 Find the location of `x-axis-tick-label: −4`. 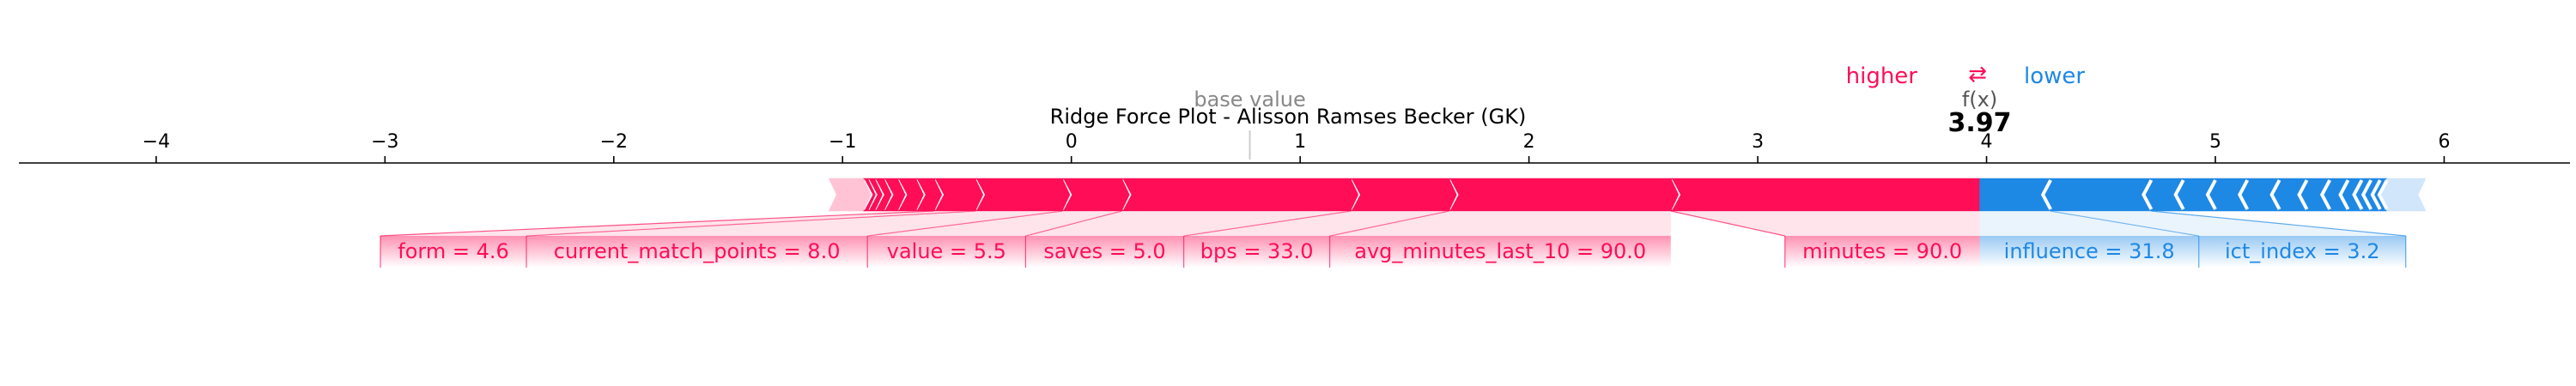

x-axis-tick-label: −4 is located at coordinates (156, 142).